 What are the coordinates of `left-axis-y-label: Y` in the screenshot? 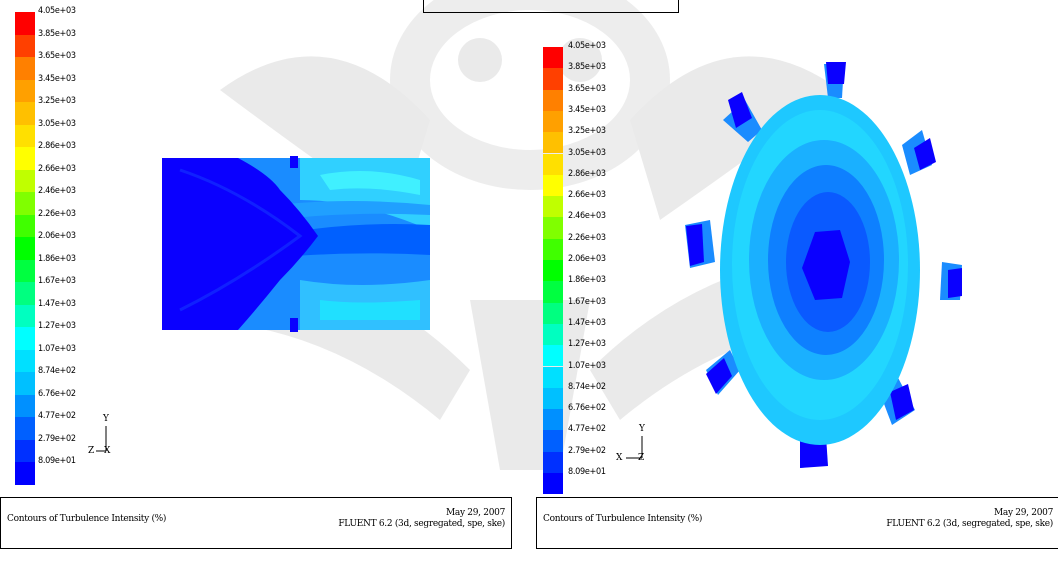 It's located at (106, 419).